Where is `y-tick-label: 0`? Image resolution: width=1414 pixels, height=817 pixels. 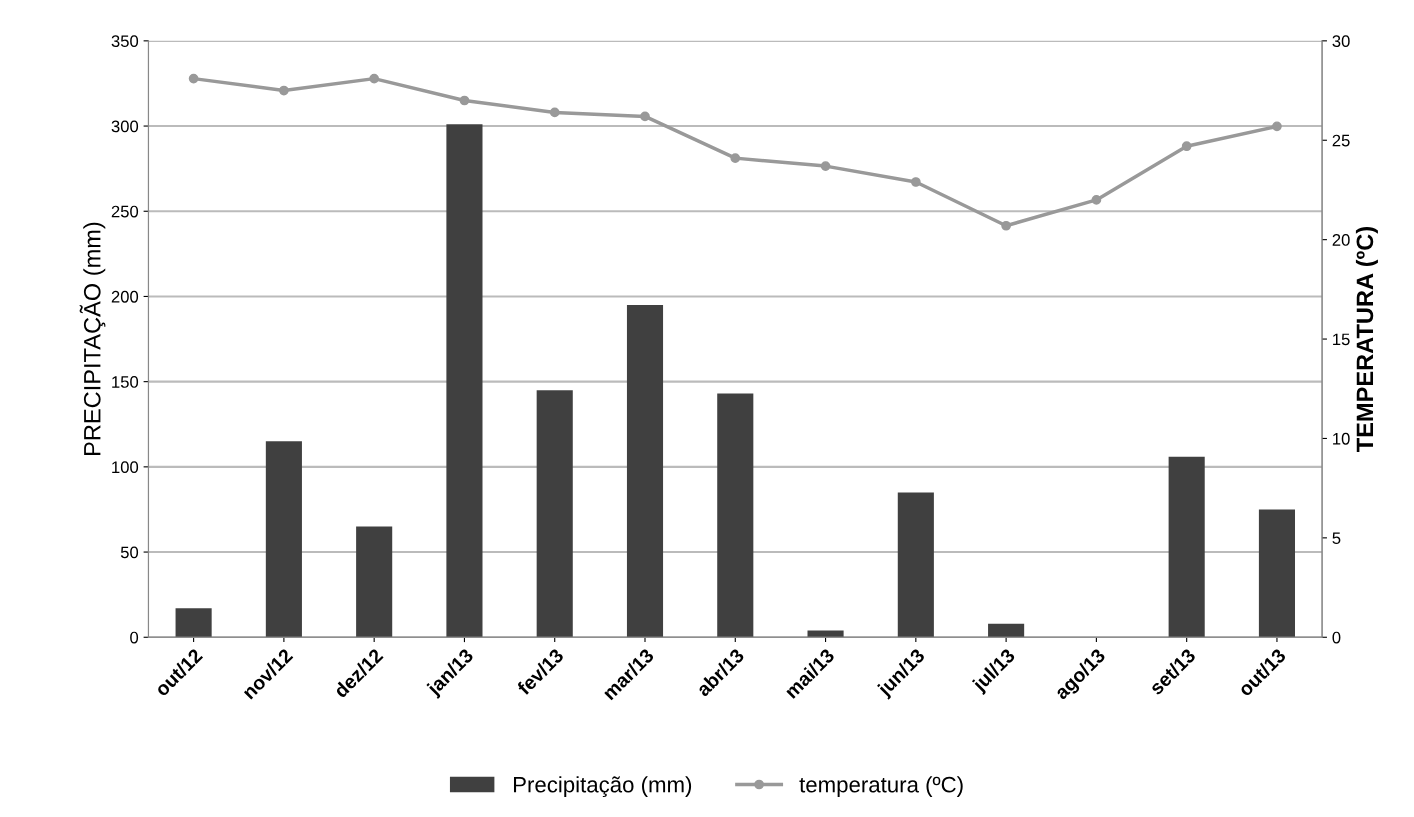
y-tick-label: 0 is located at coordinates (134, 637).